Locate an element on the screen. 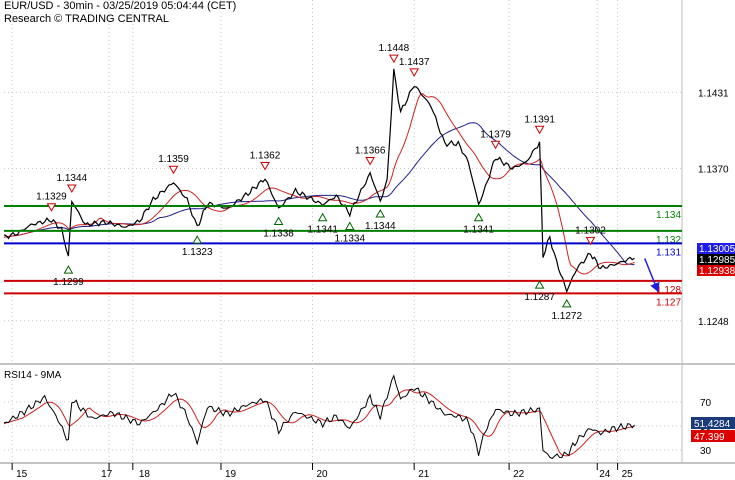 The image size is (735, 480). swing-high-label: 1.1362 is located at coordinates (265, 156).